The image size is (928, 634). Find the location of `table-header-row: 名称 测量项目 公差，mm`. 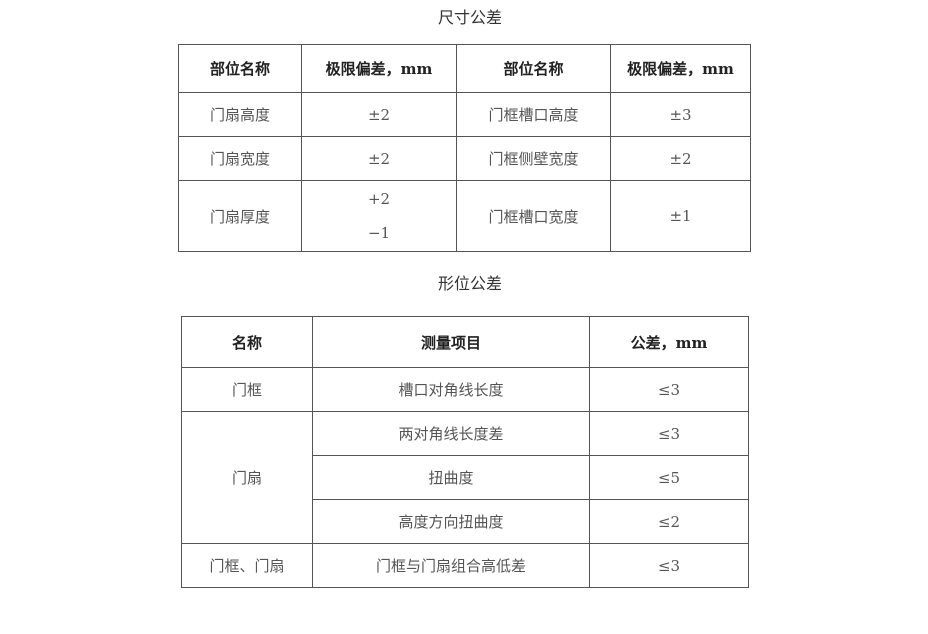

table-header-row: 名称 测量项目 公差，mm is located at coordinates (465, 342).